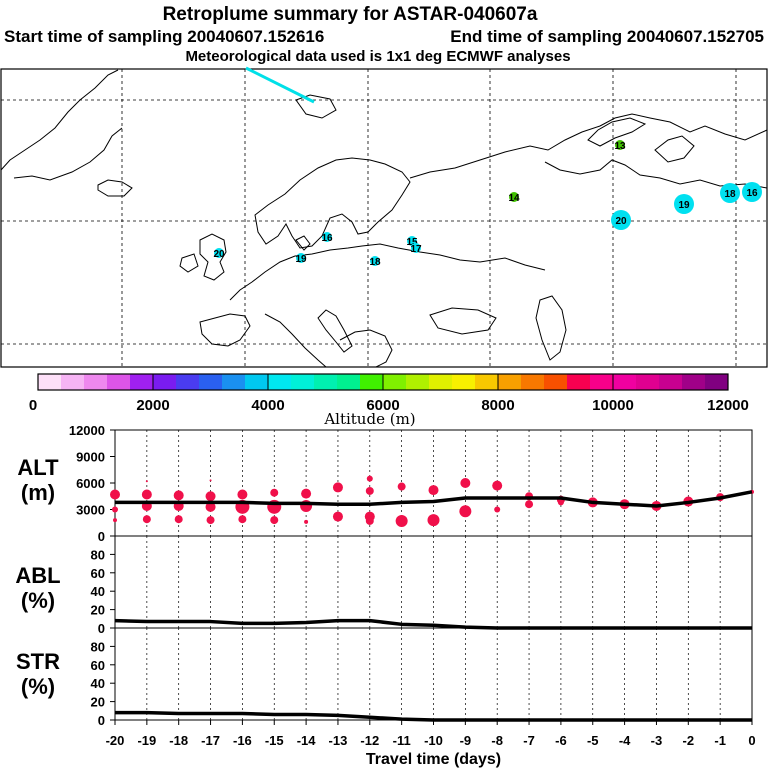 The width and height of the screenshot is (768, 768). Describe the element at coordinates (98, 683) in the screenshot. I see `y-tick-label: 40` at that location.